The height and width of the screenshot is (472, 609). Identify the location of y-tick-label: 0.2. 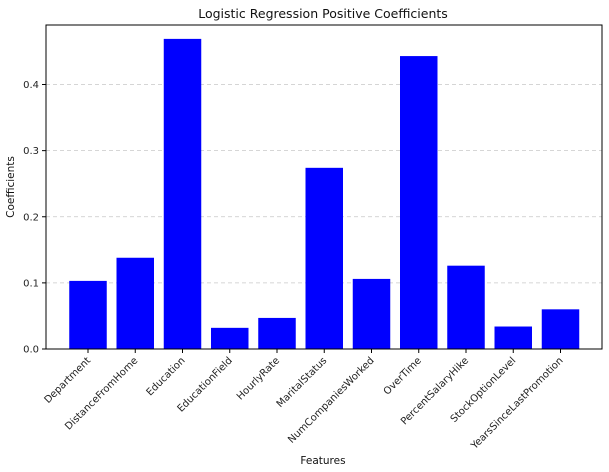
(31, 217).